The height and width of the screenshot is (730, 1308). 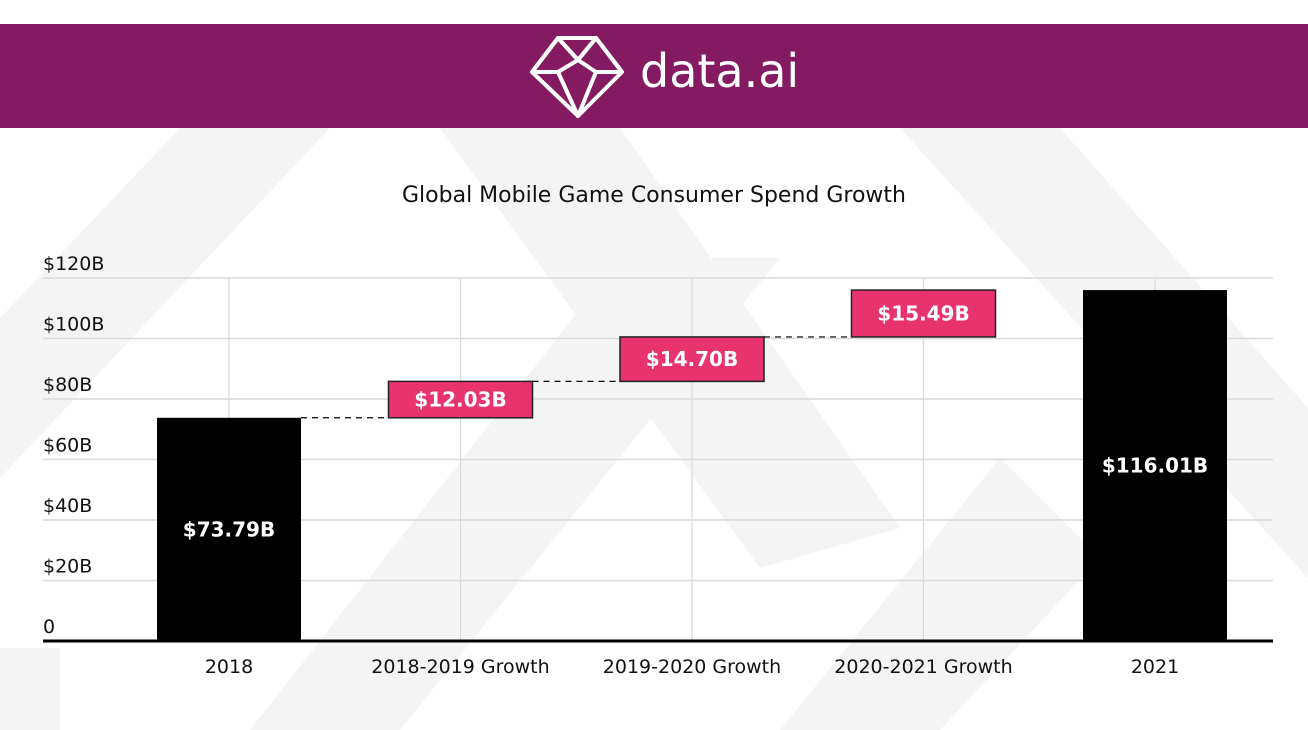 I want to click on header-banner: data.ai, so click(x=654, y=76).